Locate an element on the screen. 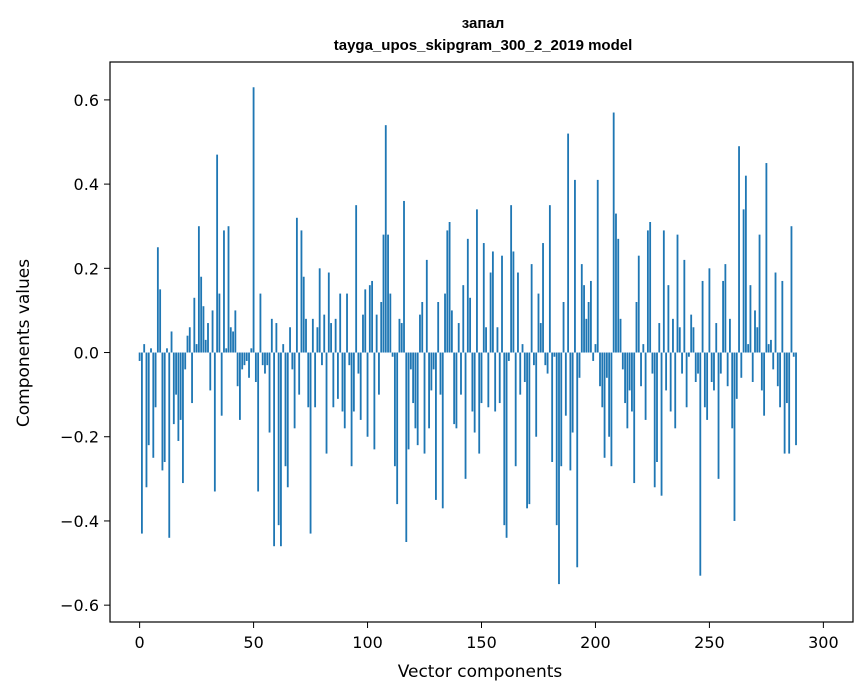 This screenshot has width=867, height=696. y-tick-label: 0.4 is located at coordinates (86, 184).